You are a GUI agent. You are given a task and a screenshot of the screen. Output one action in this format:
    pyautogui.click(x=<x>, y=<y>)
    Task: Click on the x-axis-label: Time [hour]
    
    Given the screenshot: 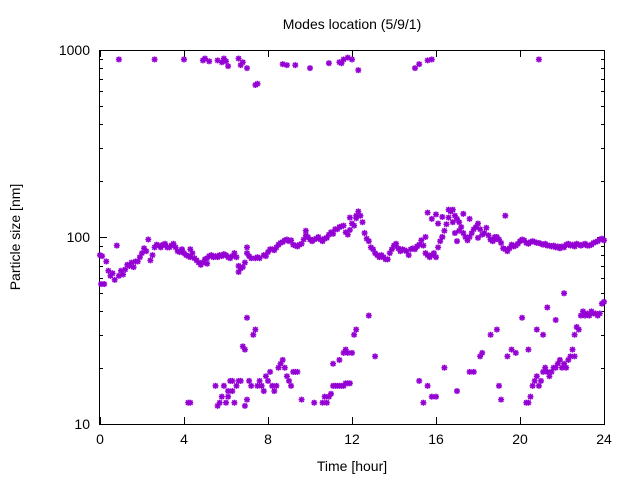 What is the action you would take?
    pyautogui.click(x=352, y=466)
    